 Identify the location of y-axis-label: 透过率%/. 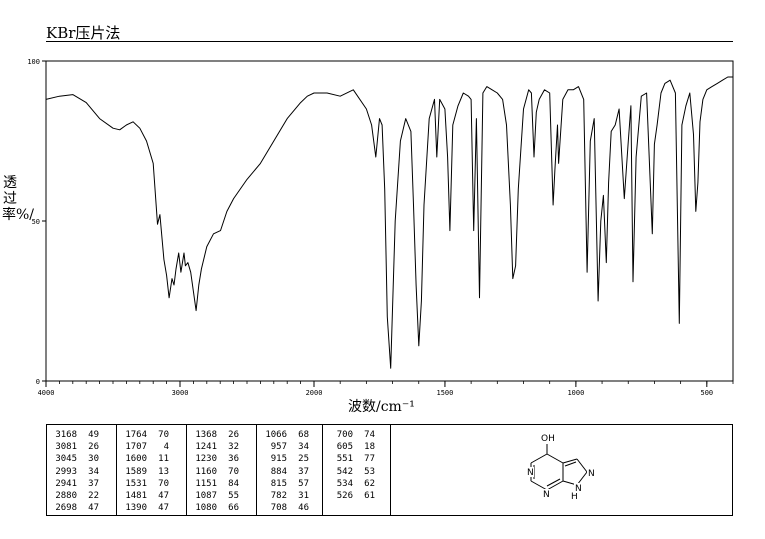
(18, 199).